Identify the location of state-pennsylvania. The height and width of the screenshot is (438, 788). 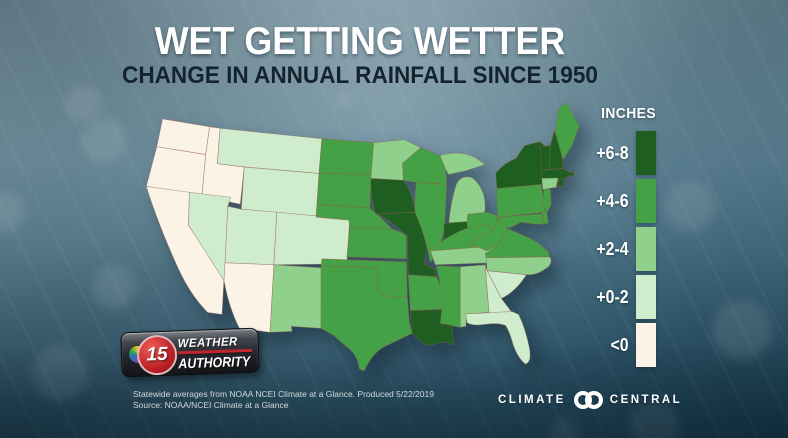
(520, 200).